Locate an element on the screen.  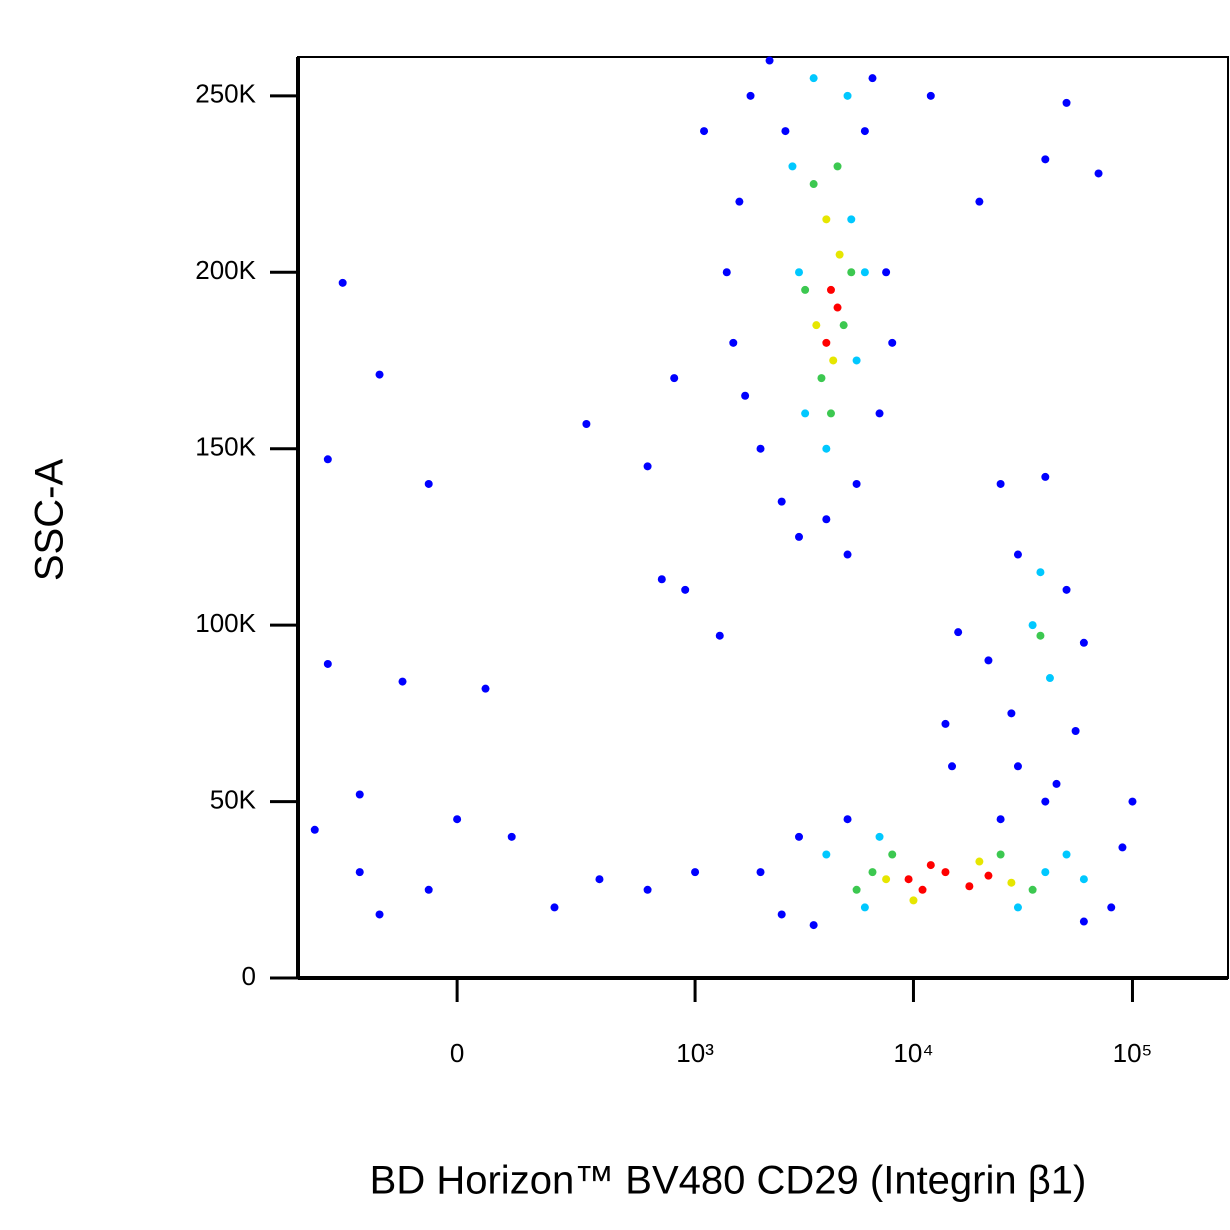
x-tick-label: 10³ is located at coordinates (695, 1053).